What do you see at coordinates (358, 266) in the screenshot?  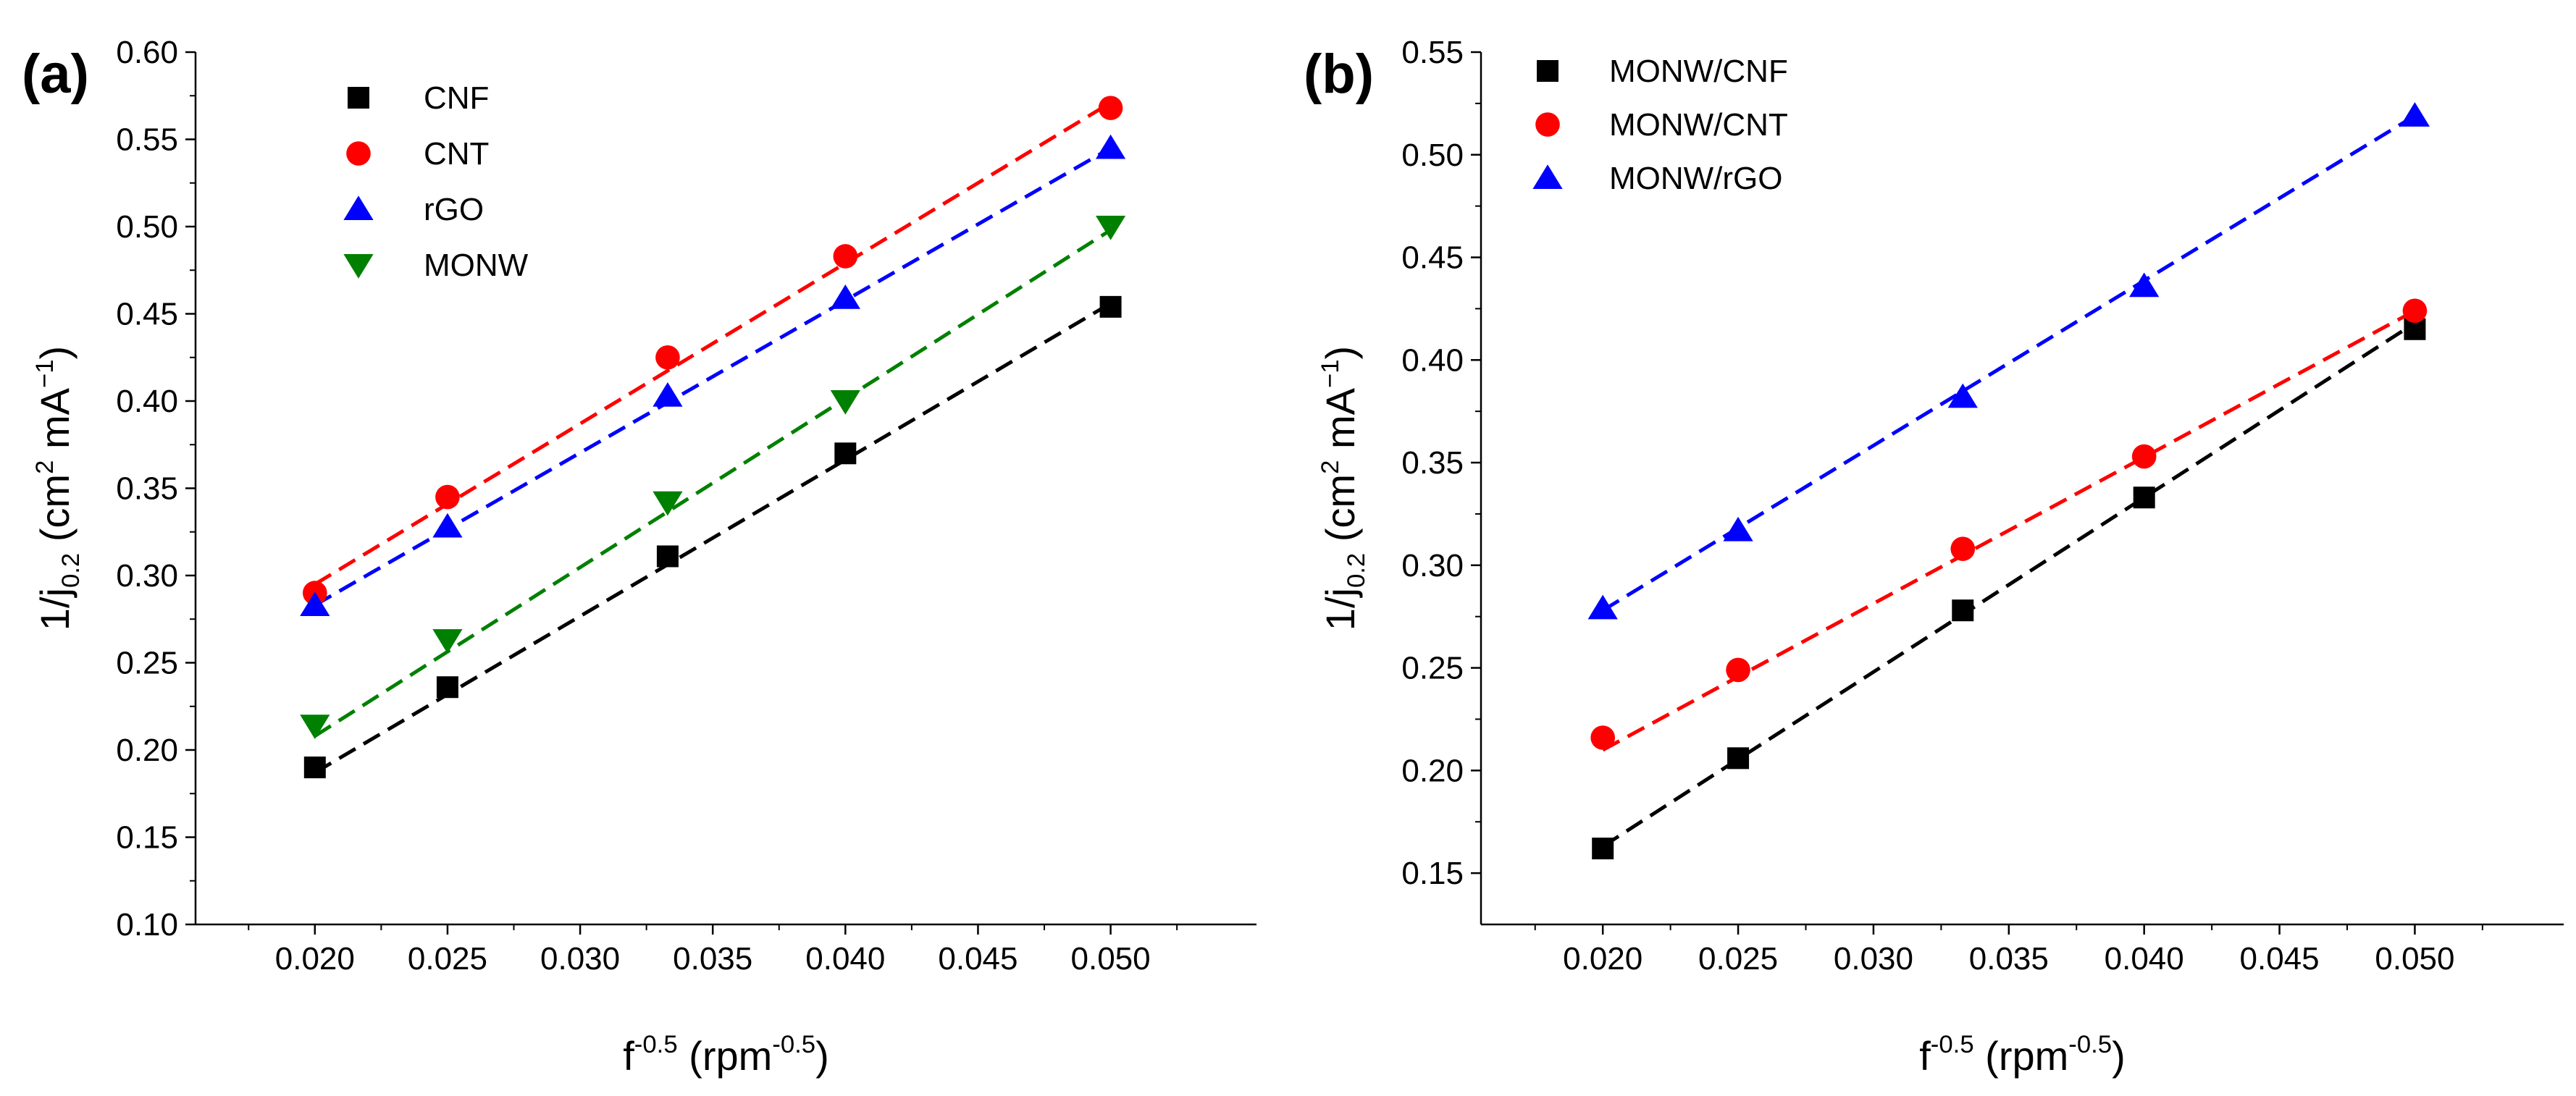 I see `legend-marker-monw` at bounding box center [358, 266].